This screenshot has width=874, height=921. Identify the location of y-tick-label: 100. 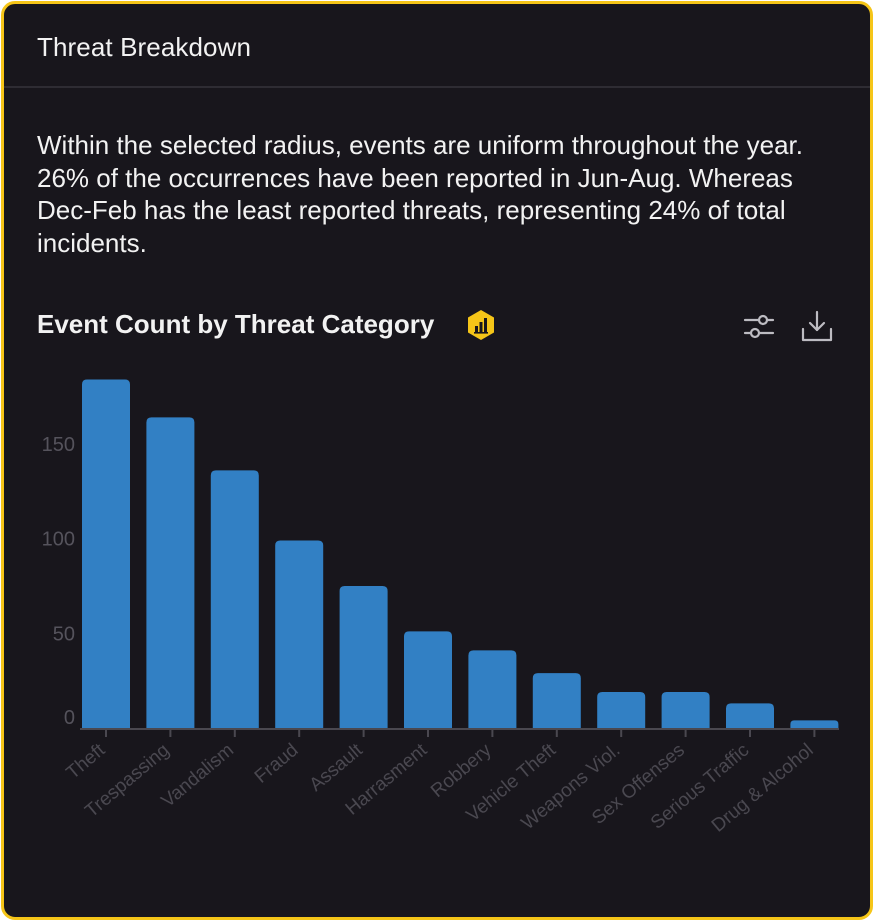
(58, 540).